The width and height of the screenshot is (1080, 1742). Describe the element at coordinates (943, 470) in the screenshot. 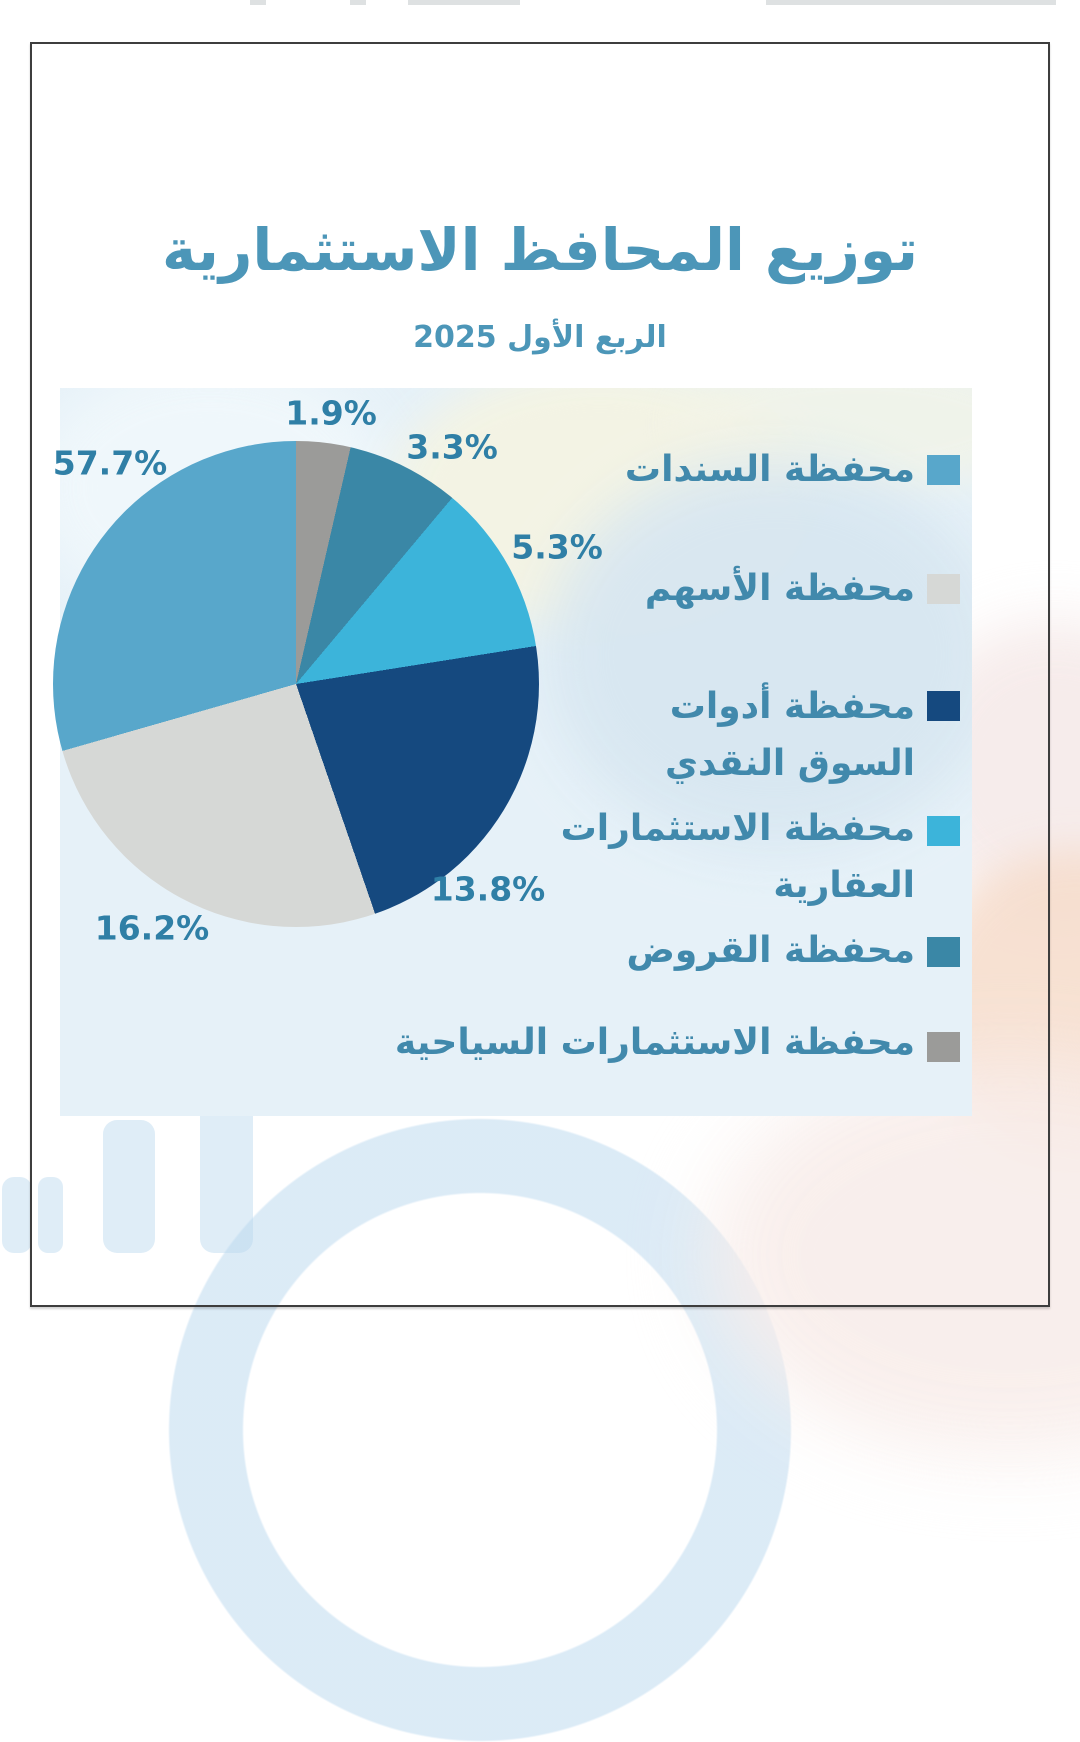

I see `legend-swatch-bonds` at that location.